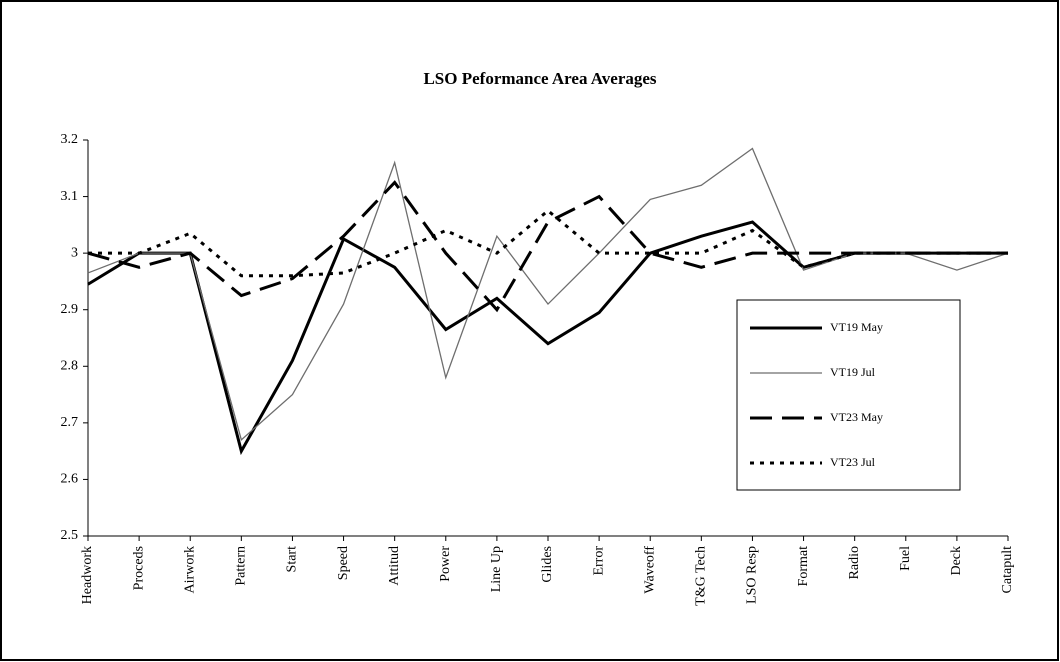 The image size is (1060, 662). What do you see at coordinates (649, 570) in the screenshot?
I see `x-tick-label: Waveoff` at bounding box center [649, 570].